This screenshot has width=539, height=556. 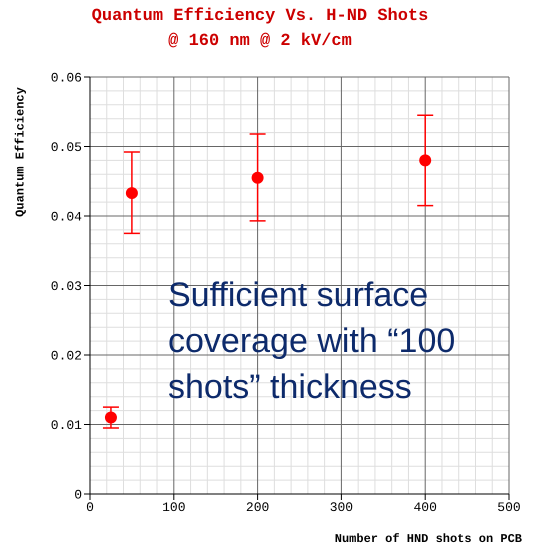 I want to click on y-tick-label: 0.03, so click(x=66, y=286).